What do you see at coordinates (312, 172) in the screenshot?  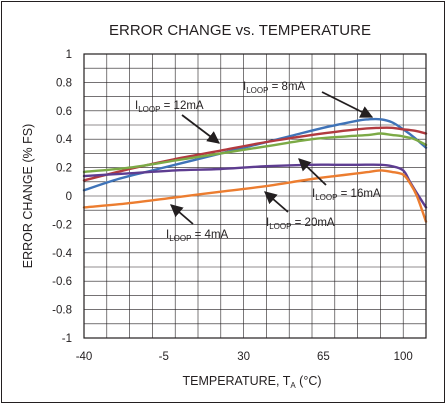 I see `arrow-16ma` at bounding box center [312, 172].